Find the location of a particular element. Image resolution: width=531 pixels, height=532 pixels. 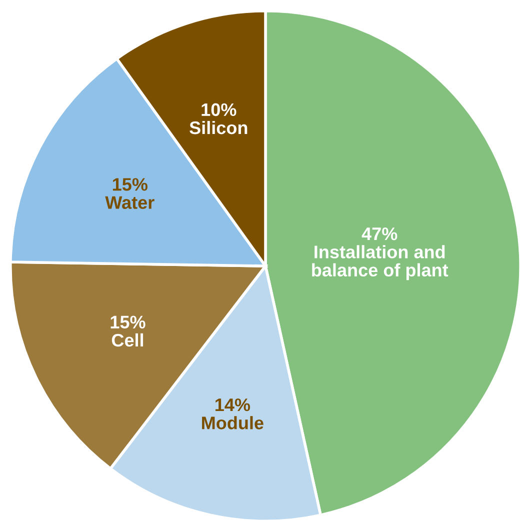

data-label: 10% is located at coordinates (219, 109).